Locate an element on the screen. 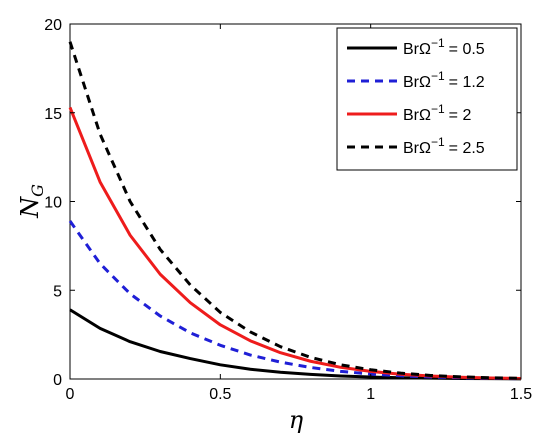 This screenshot has width=550, height=441. x-tick-label: 0.5 is located at coordinates (220, 394).